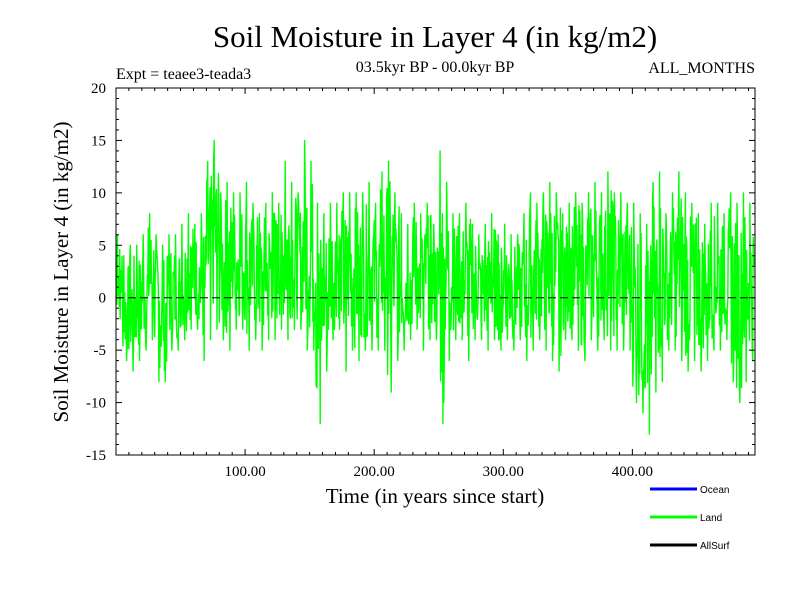  I want to click on y-tick-label: -5, so click(100, 351).